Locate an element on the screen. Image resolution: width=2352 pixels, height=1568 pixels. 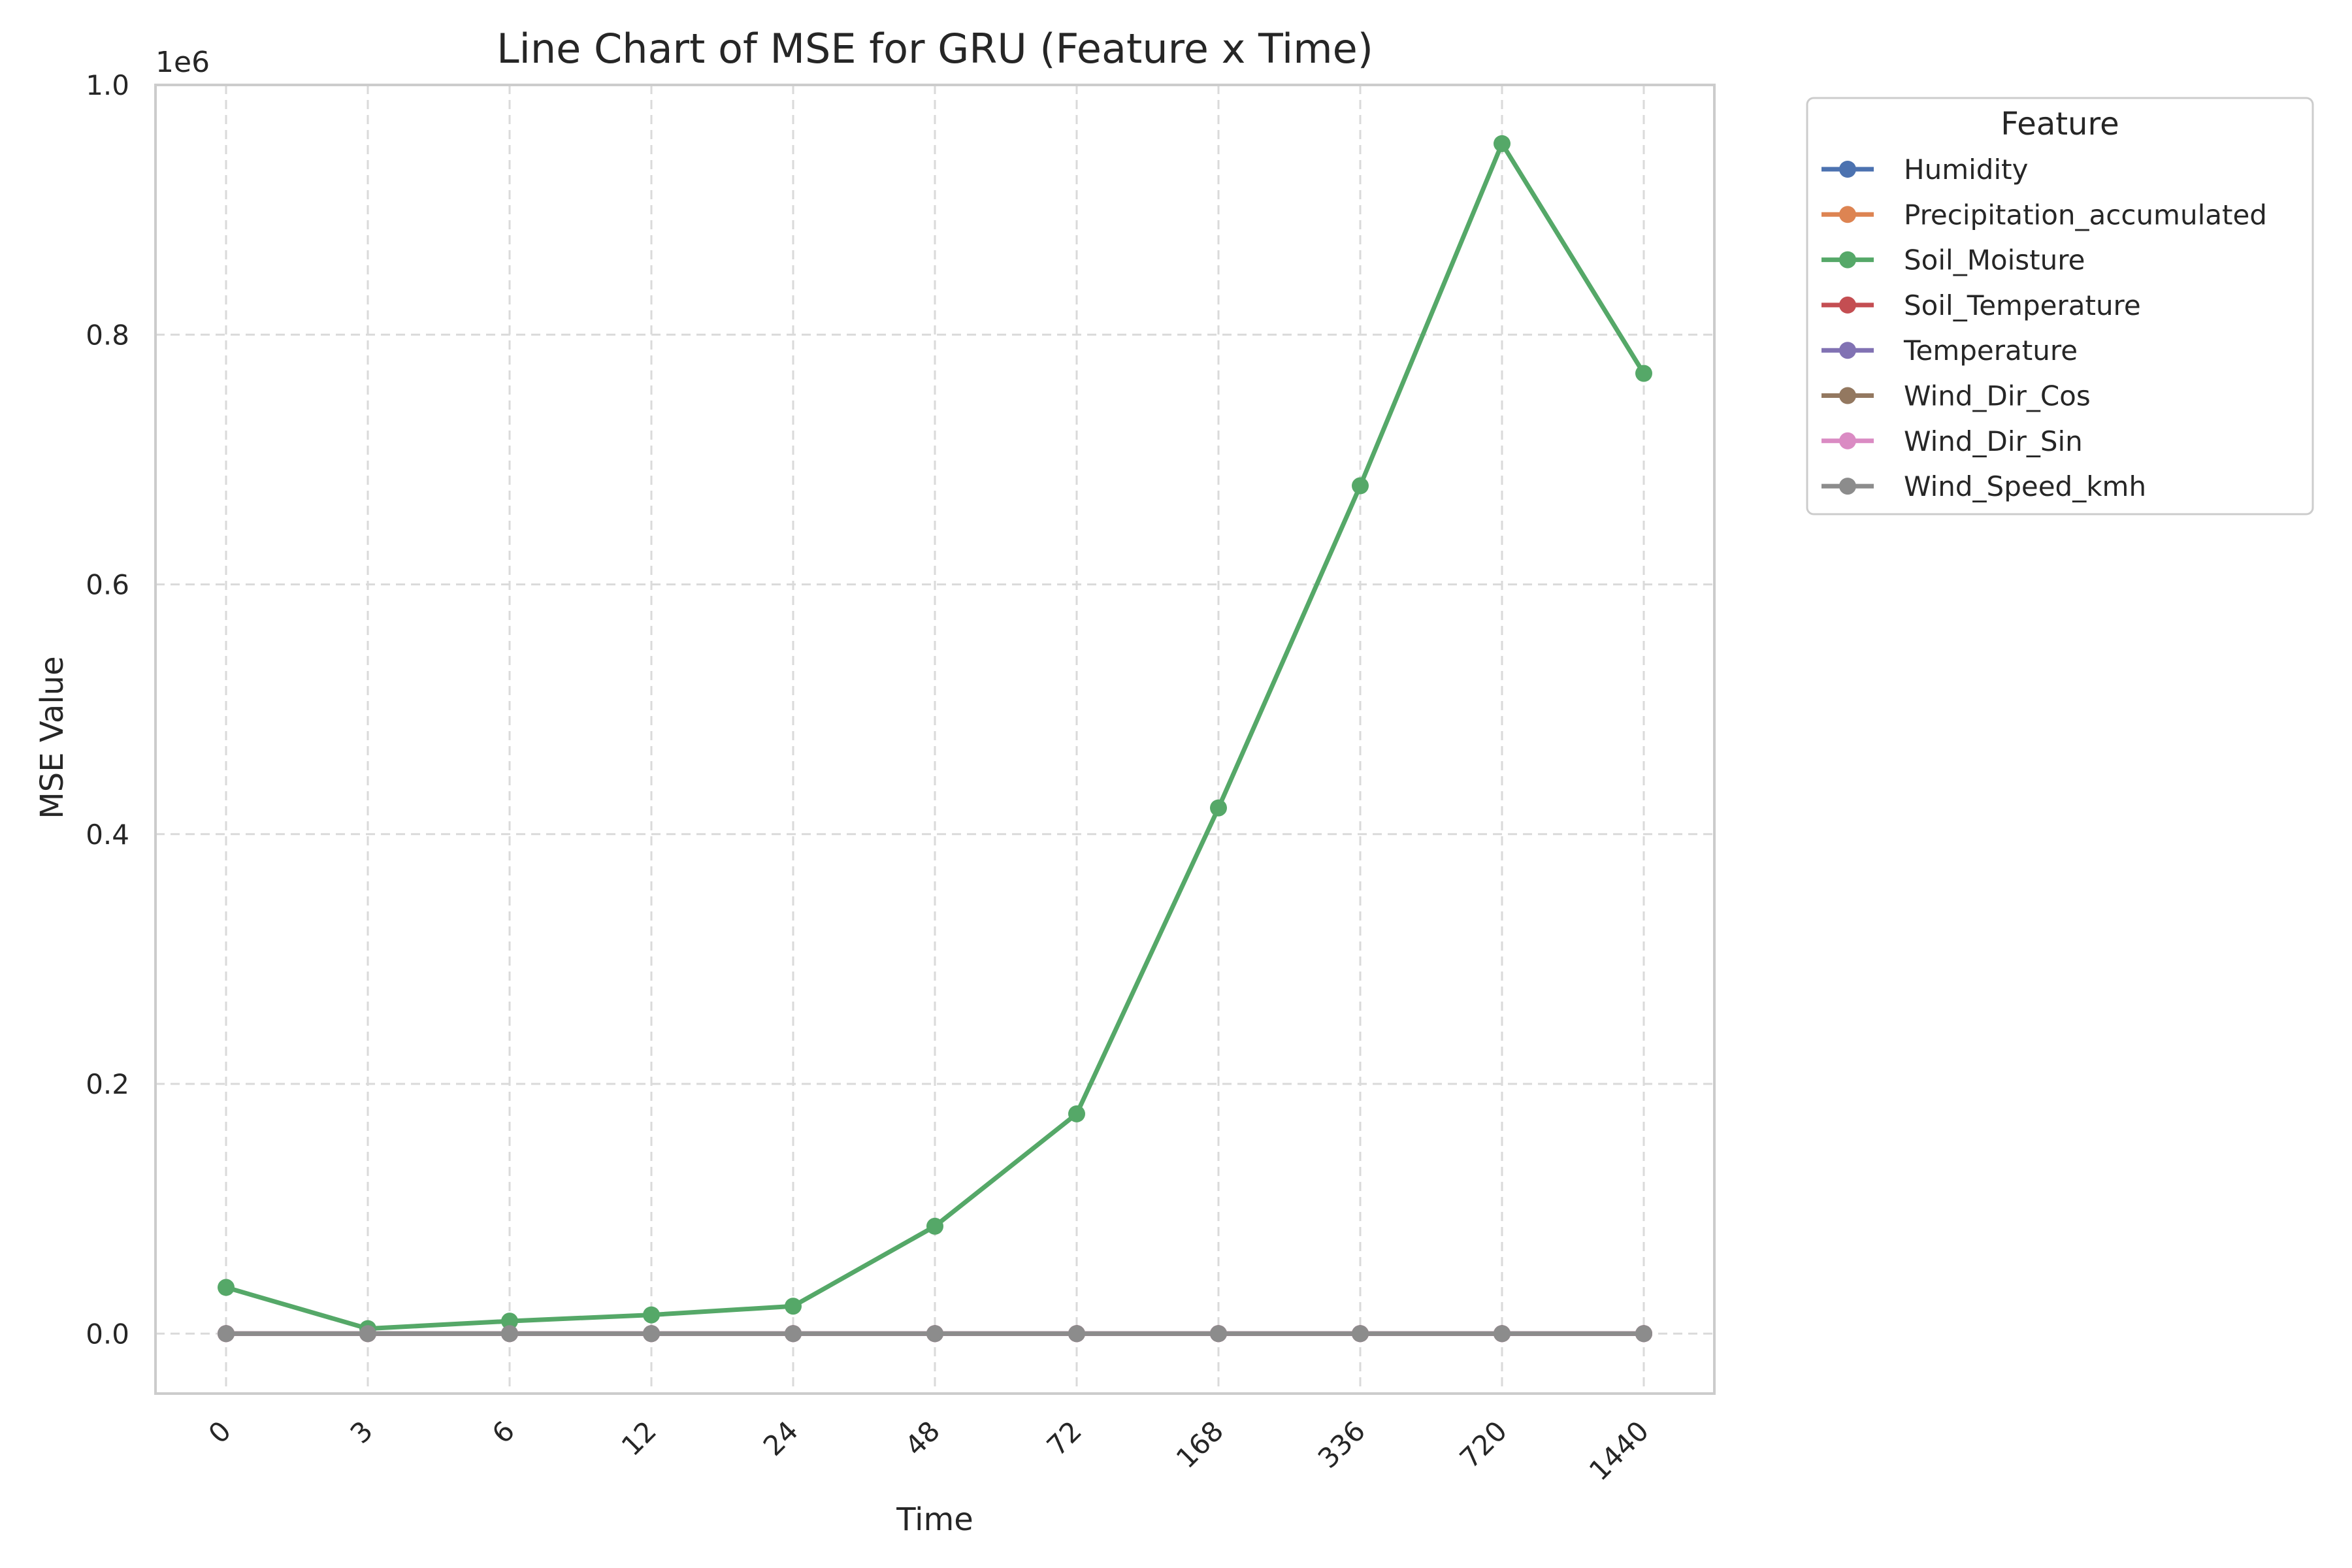
y-tick-label: 0.4 is located at coordinates (107, 835).